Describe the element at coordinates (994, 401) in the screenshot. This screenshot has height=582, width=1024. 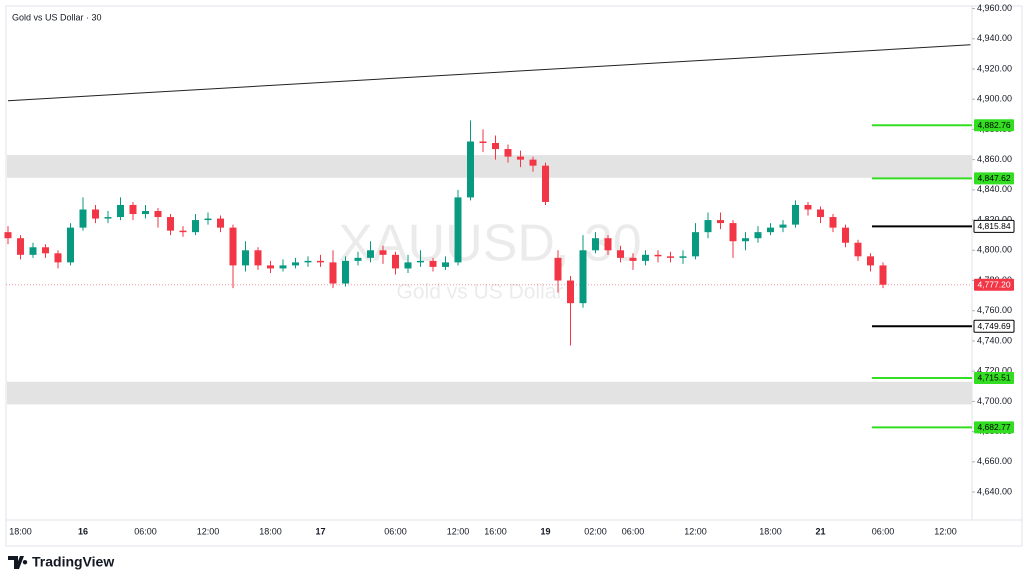
I see `y-tick-label: 4,700.00` at that location.